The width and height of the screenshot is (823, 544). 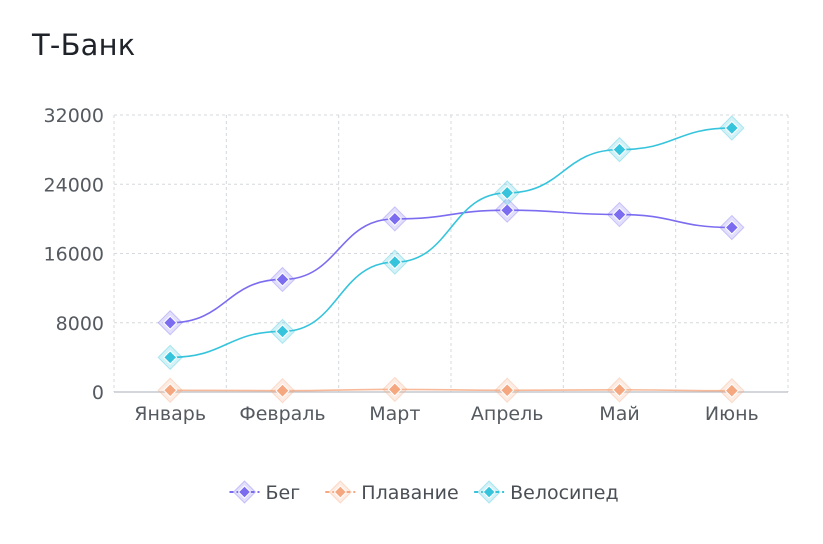 I want to click on legend-item: Плавание, so click(x=392, y=492).